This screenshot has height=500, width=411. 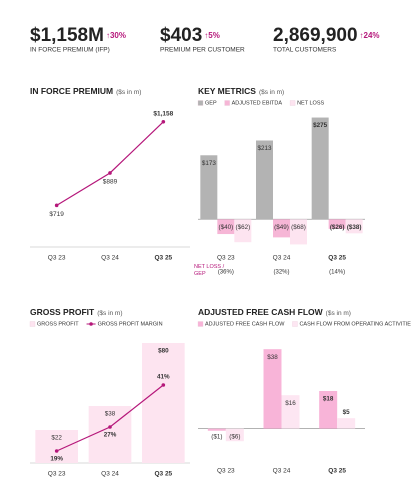 I want to click on ratio-value: (32%), so click(x=281, y=273).